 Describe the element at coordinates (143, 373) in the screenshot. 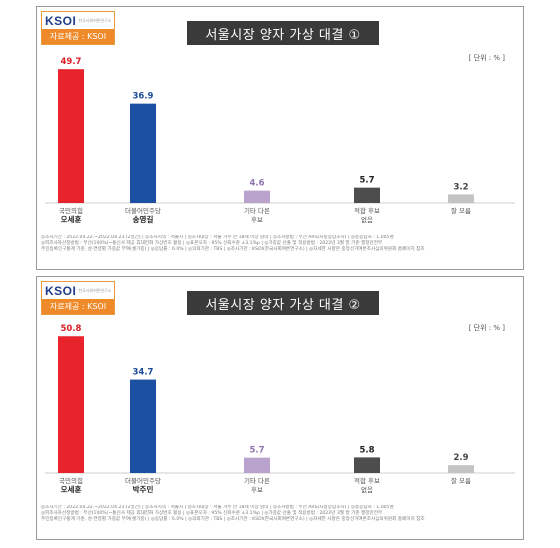

I see `data-label: 34.7` at that location.